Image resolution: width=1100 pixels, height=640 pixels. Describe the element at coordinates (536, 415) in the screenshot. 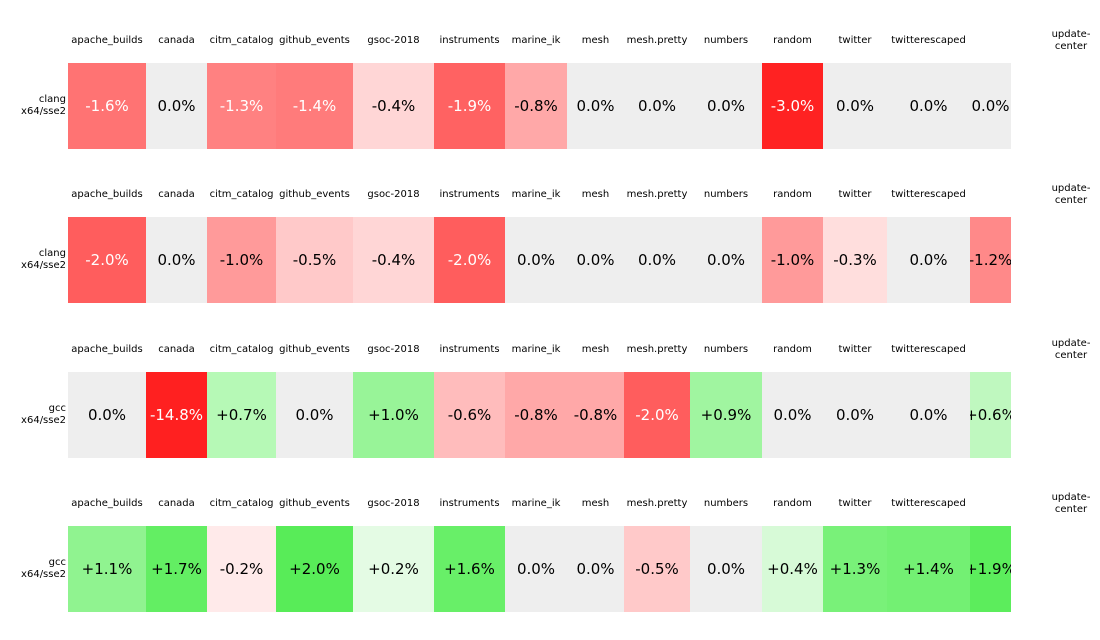

I see `heatmap-cell-marine_ik: -0.8%` at that location.